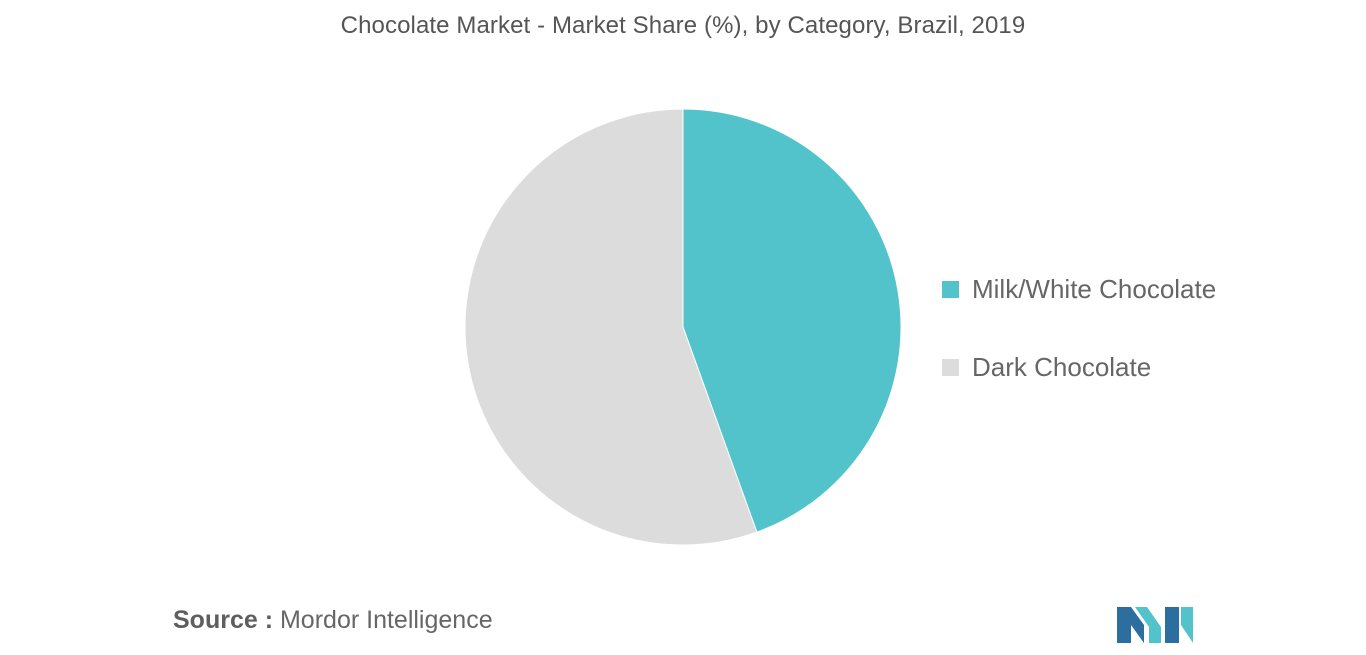  I want to click on source-text: Mordor Intelligence, so click(386, 620).